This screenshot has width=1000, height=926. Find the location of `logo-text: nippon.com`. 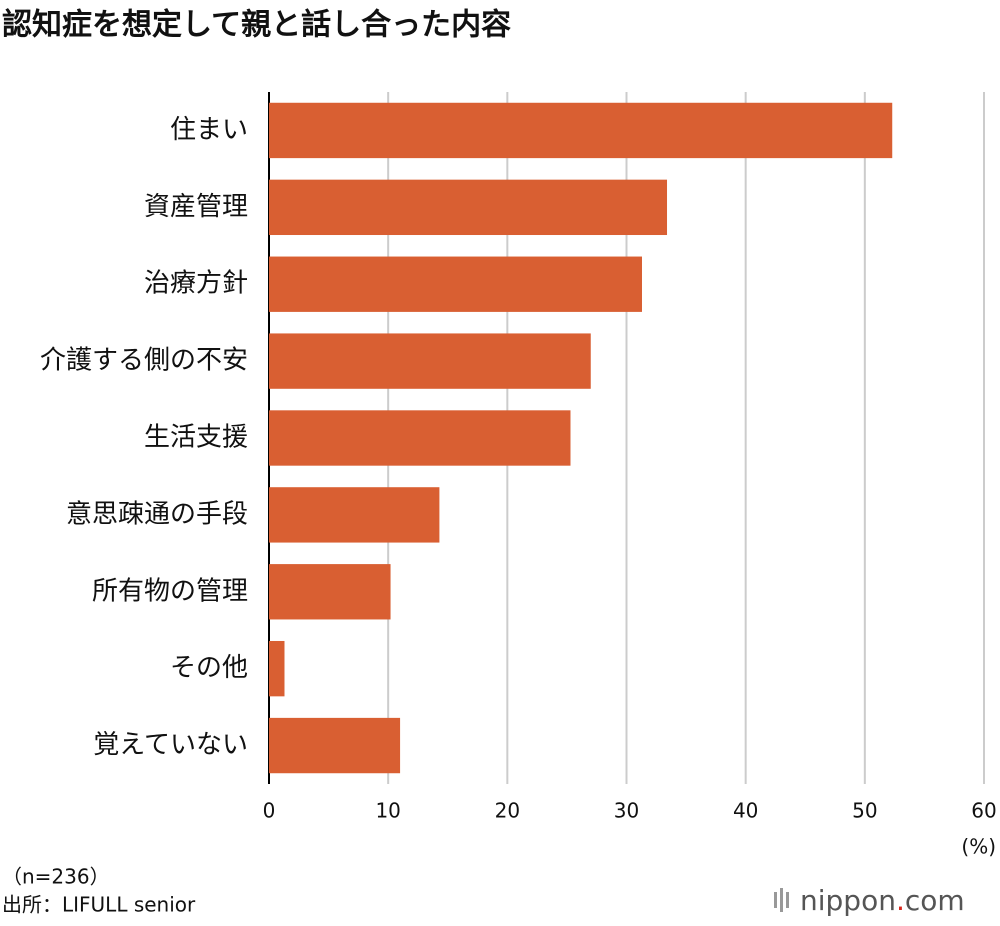

logo-text: nippon.com is located at coordinates (882, 900).